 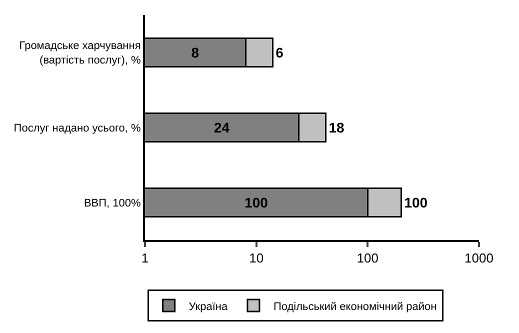 What do you see at coordinates (280, 52) in the screenshot?
I see `data-label: 6` at bounding box center [280, 52].